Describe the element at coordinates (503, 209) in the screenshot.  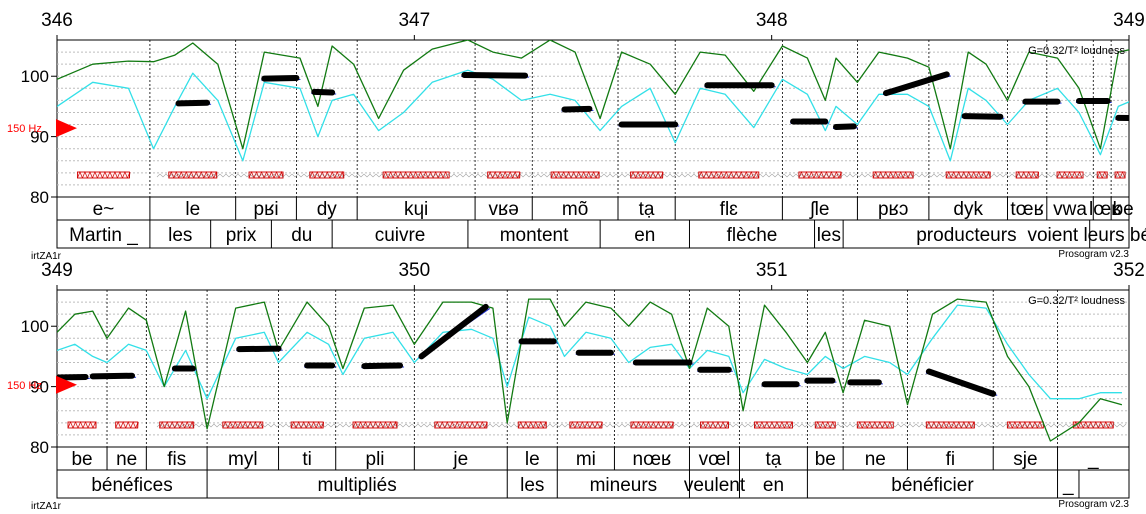
I see `syllable-label: vʁə` at that location.